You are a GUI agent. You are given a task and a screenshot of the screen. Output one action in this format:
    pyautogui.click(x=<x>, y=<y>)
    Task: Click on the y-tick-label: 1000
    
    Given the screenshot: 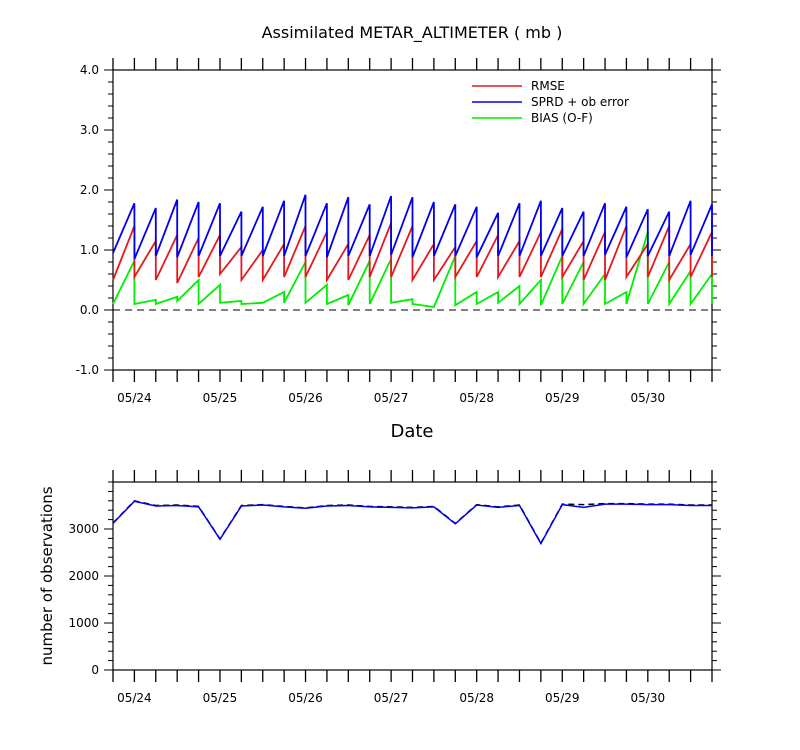 What is the action you would take?
    pyautogui.click(x=83, y=623)
    